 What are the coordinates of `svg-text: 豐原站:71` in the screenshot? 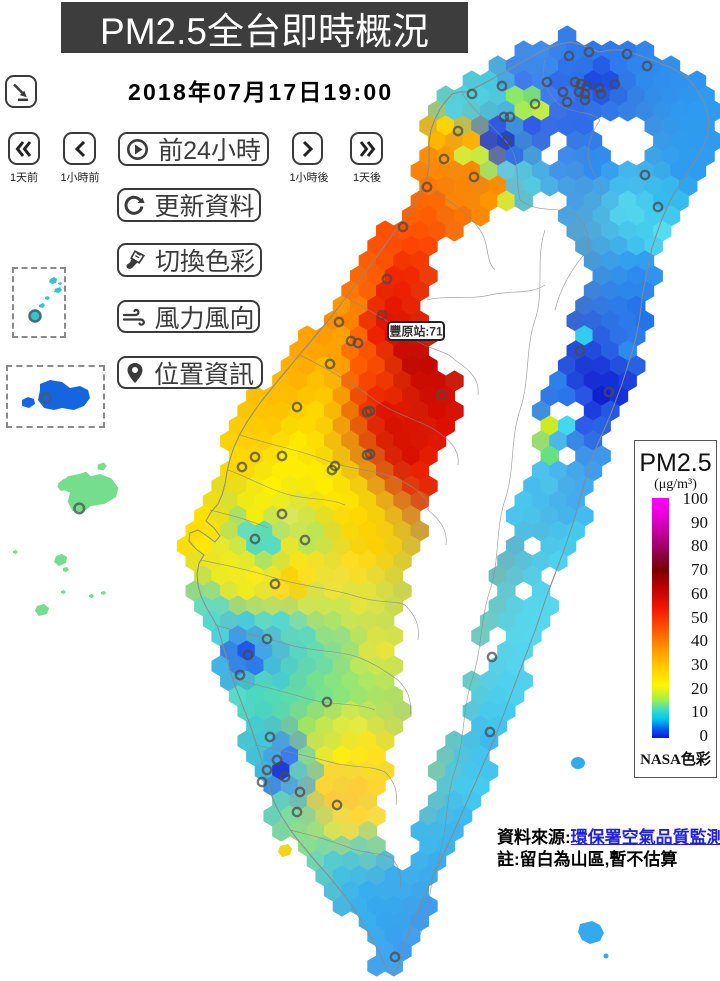 It's located at (416, 331).